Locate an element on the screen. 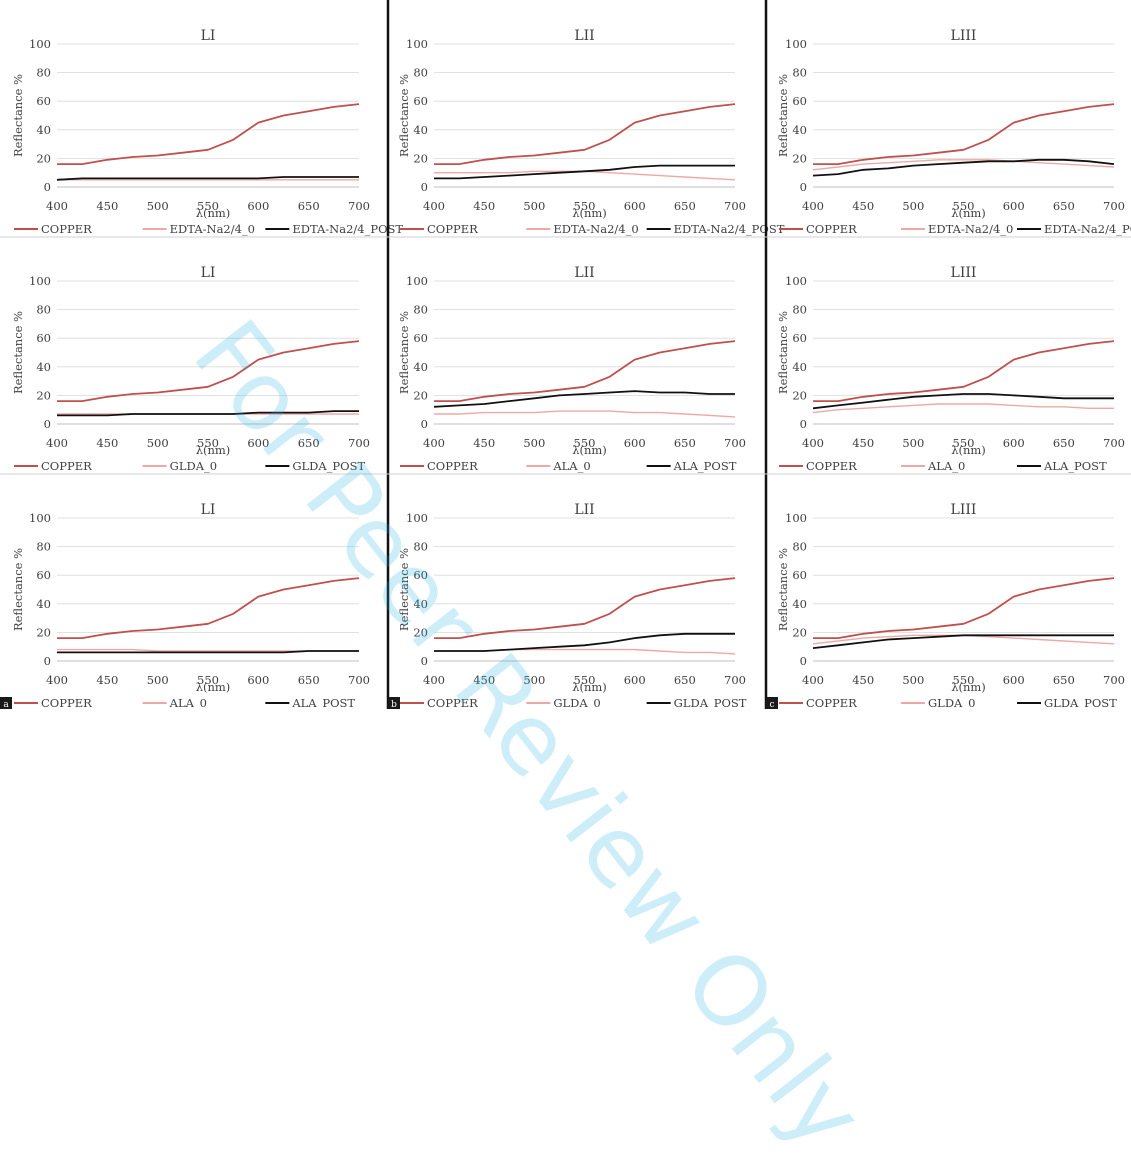 This screenshot has height=1170, width=1131. panel-tag-label: c is located at coordinates (771, 704).